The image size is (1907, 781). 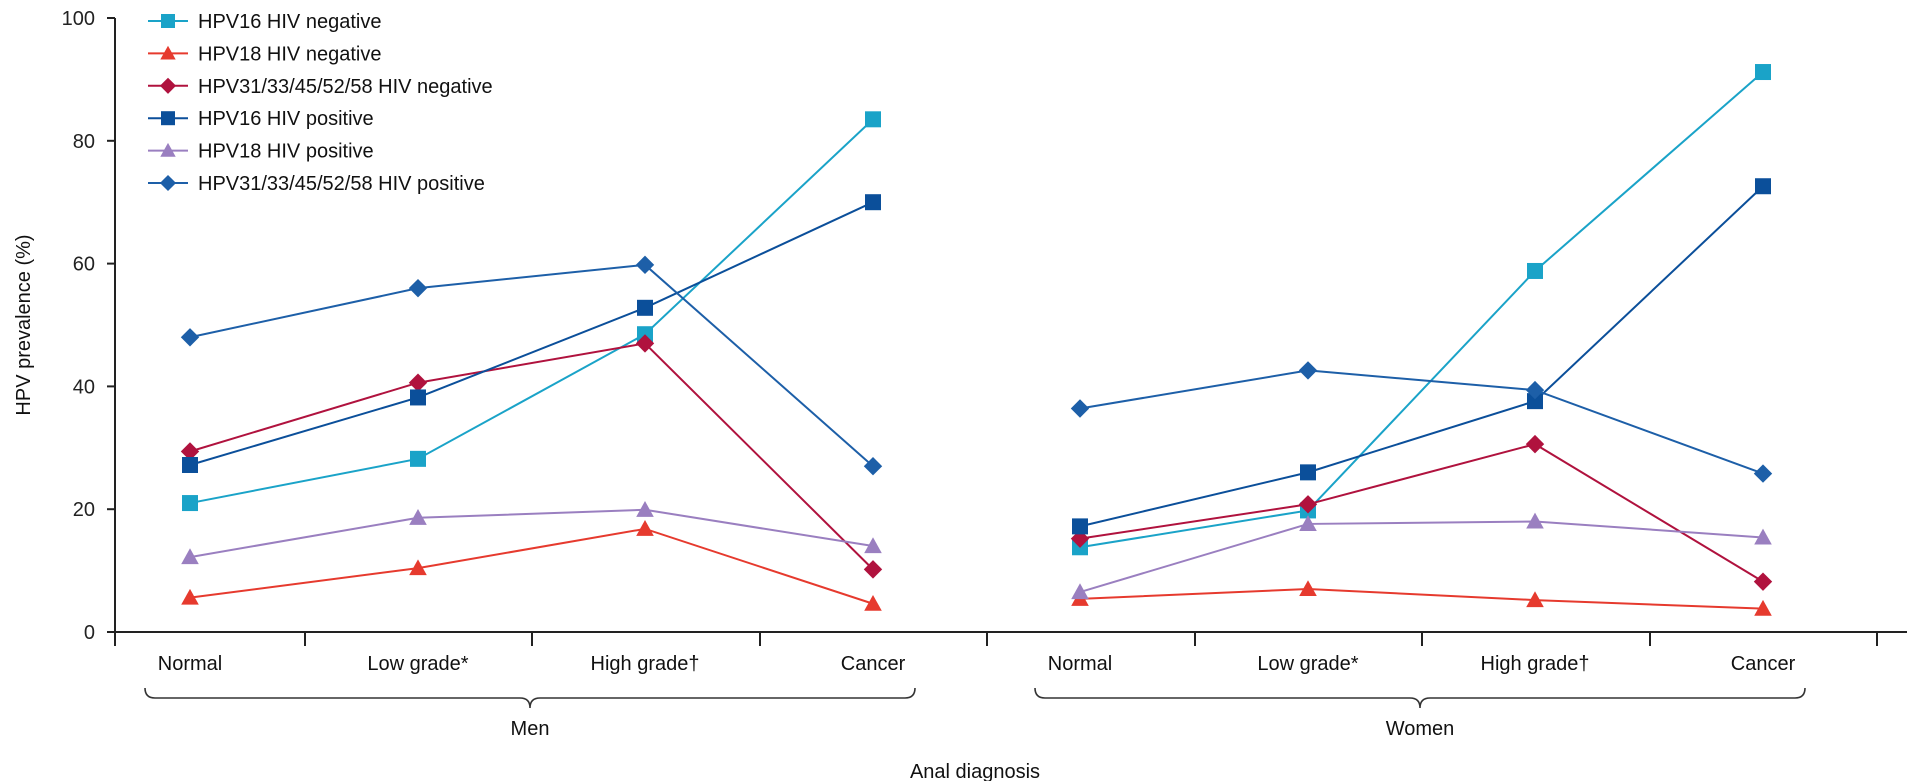 I want to click on y-tick-label: 80, so click(x=84, y=142).